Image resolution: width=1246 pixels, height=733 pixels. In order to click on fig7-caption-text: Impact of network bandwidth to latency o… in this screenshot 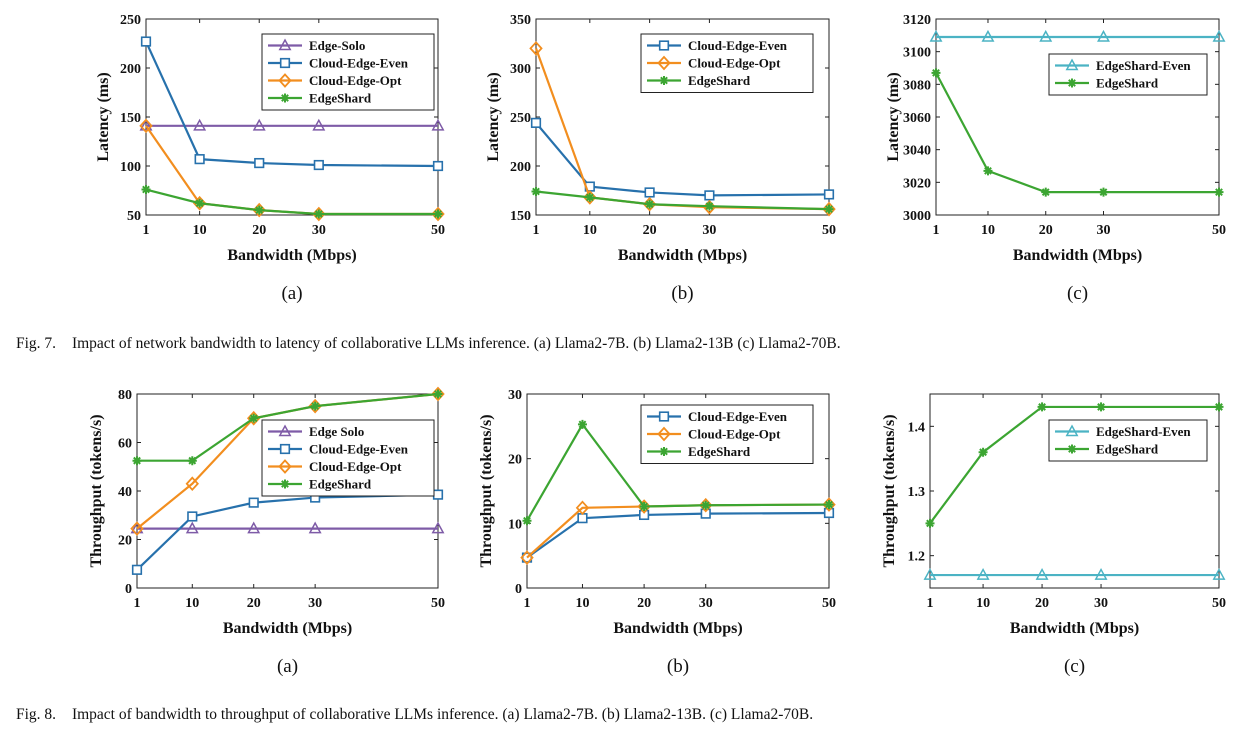, I will do `click(456, 343)`.